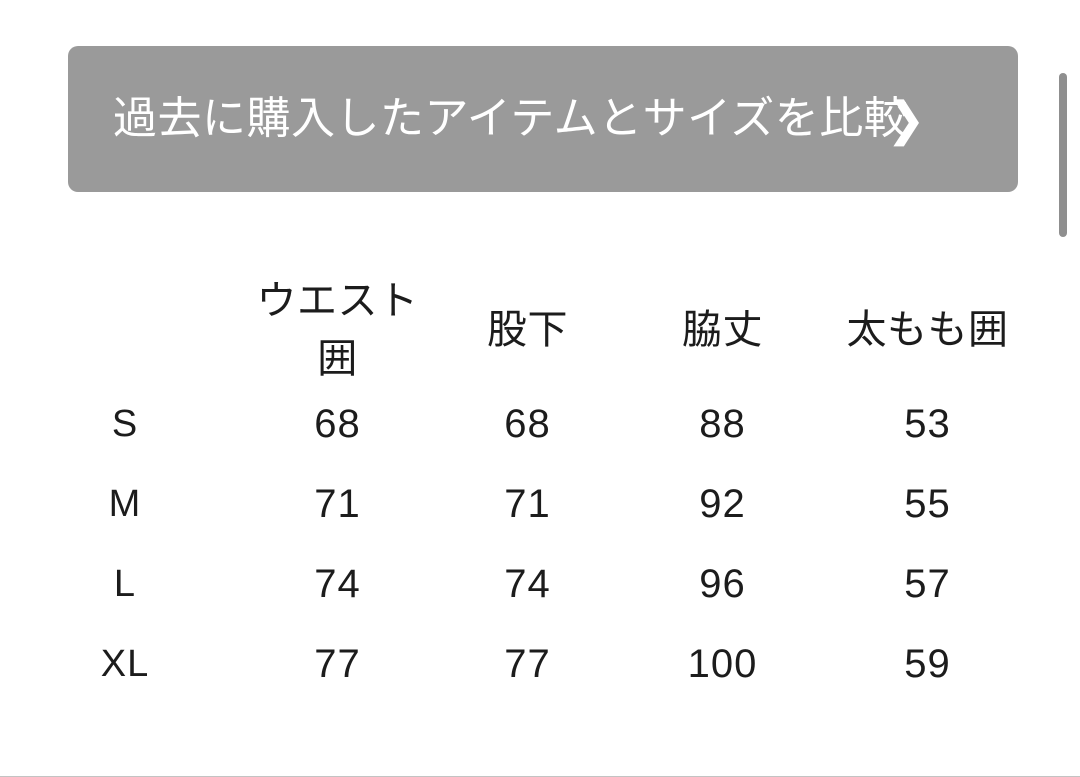 The width and height of the screenshot is (1080, 777). Describe the element at coordinates (906, 118) in the screenshot. I see `chevron-right-icon: ❯` at that location.